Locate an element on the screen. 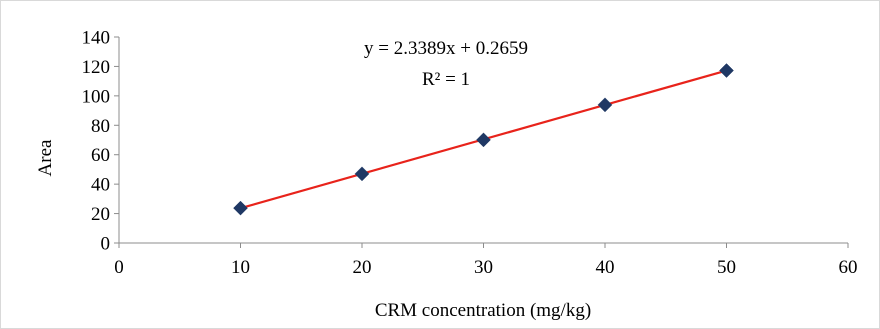 The height and width of the screenshot is (329, 880). y-tick-label: 40 is located at coordinates (100, 185).